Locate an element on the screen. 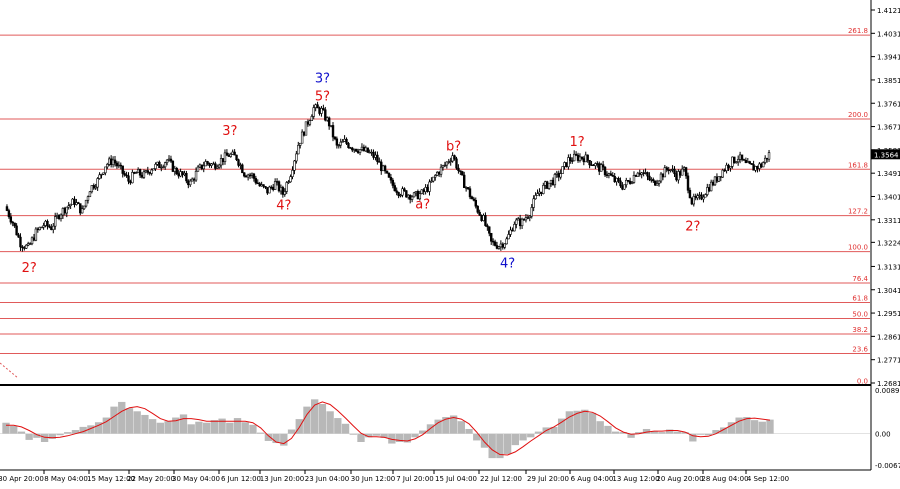 The height and width of the screenshot is (489, 900). current-price-marker: 1.3564 is located at coordinates (885, 154).